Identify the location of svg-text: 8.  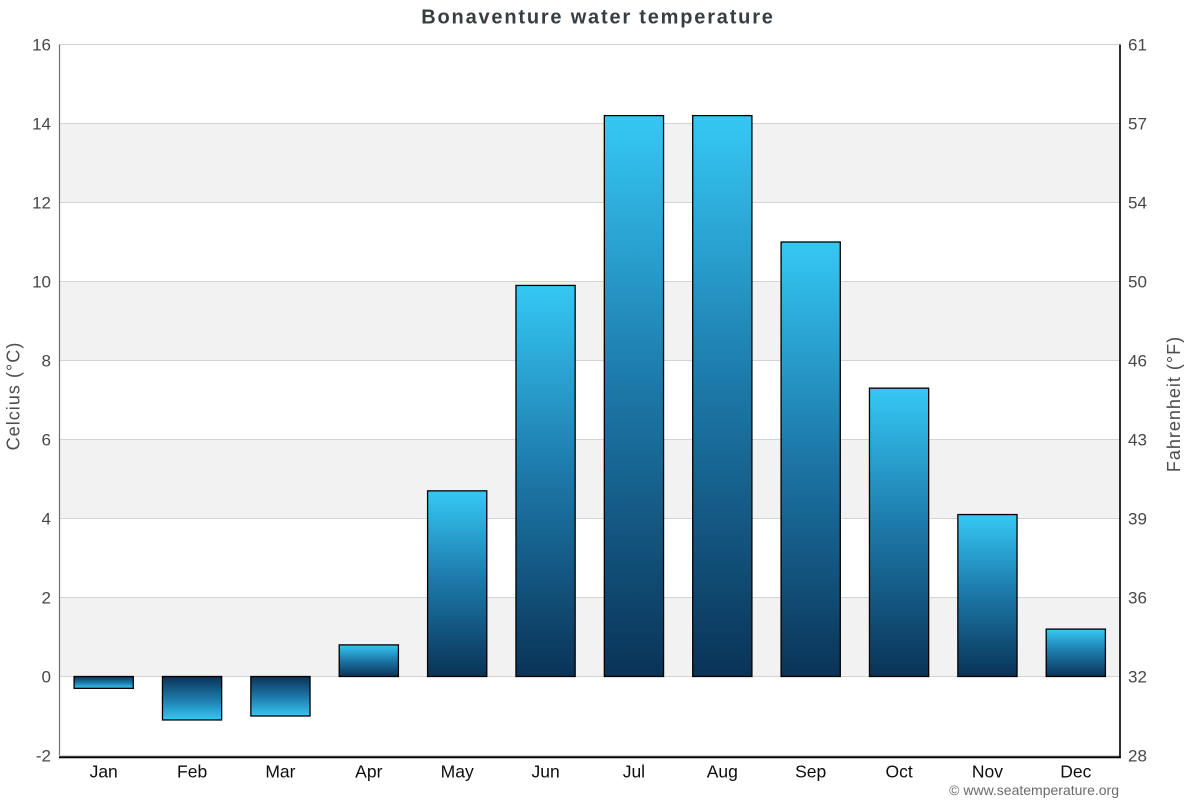
(46, 361).